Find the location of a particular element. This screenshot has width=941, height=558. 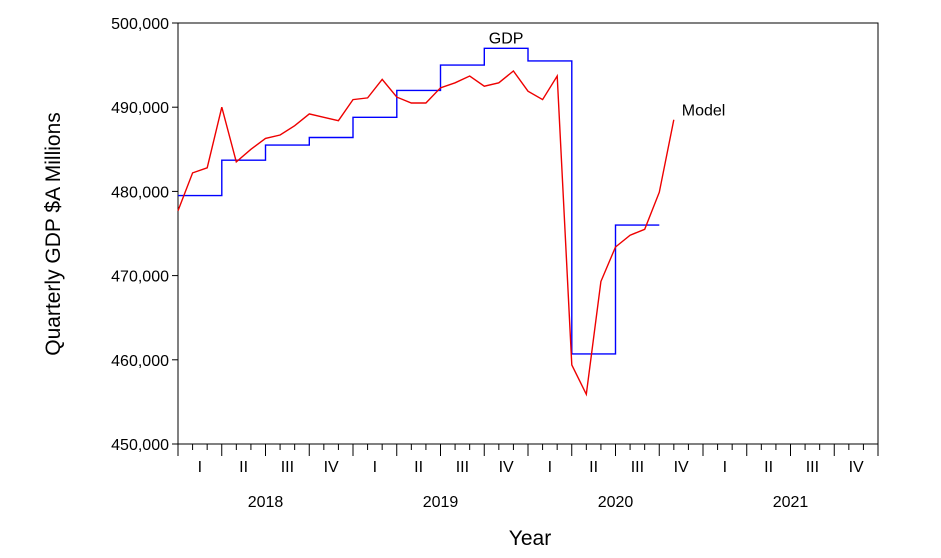

y-tick-label: 480,000 is located at coordinates (140, 192).